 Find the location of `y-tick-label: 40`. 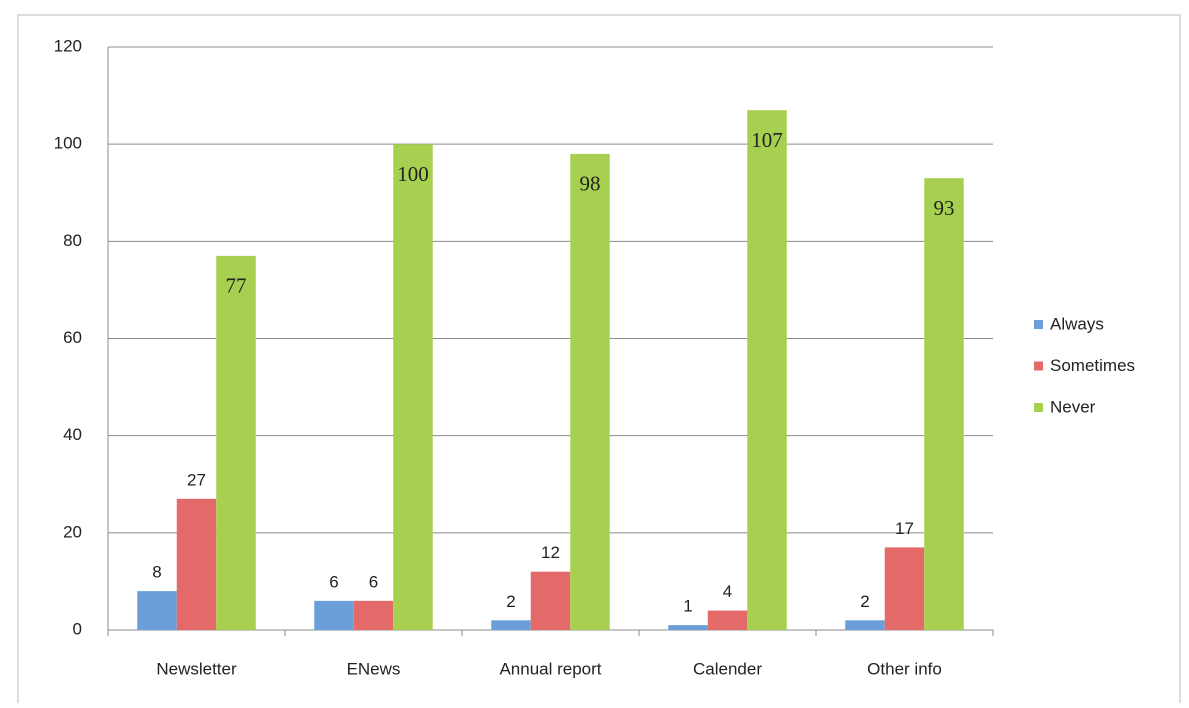

y-tick-label: 40 is located at coordinates (72, 434).